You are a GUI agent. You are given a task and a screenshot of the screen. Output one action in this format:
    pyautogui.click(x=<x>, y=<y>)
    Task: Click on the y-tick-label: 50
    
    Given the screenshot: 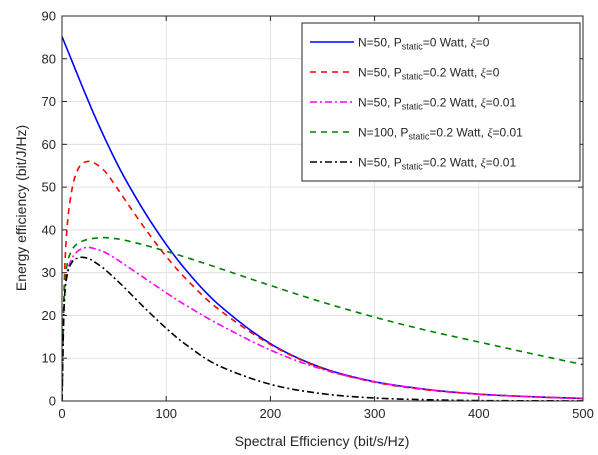 What is the action you would take?
    pyautogui.click(x=49, y=187)
    